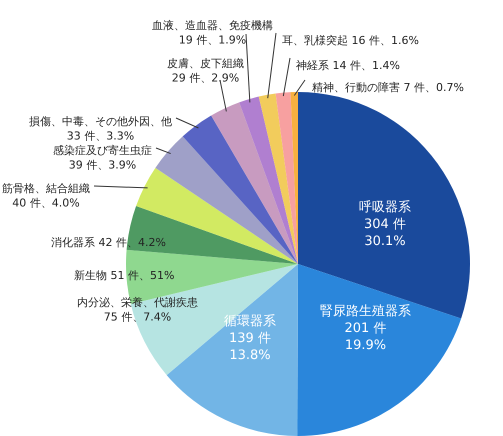 The height and width of the screenshot is (436, 503). Describe the element at coordinates (388, 87) in the screenshot. I see `slice-label: 精神、行動の障害 7 件、0.7%` at that location.